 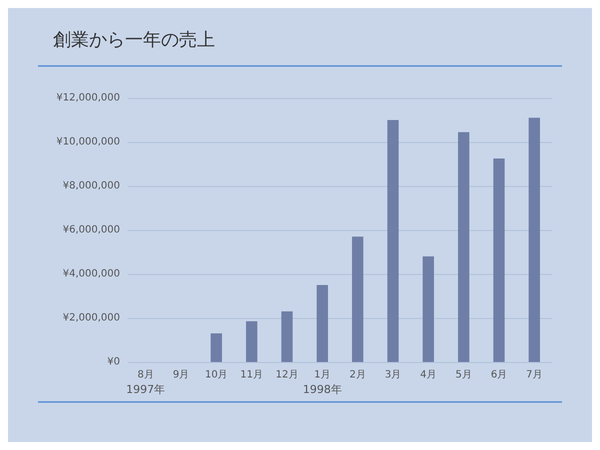 What do you see at coordinates (113, 362) in the screenshot?
I see `y-tick-label: ¥0` at bounding box center [113, 362].